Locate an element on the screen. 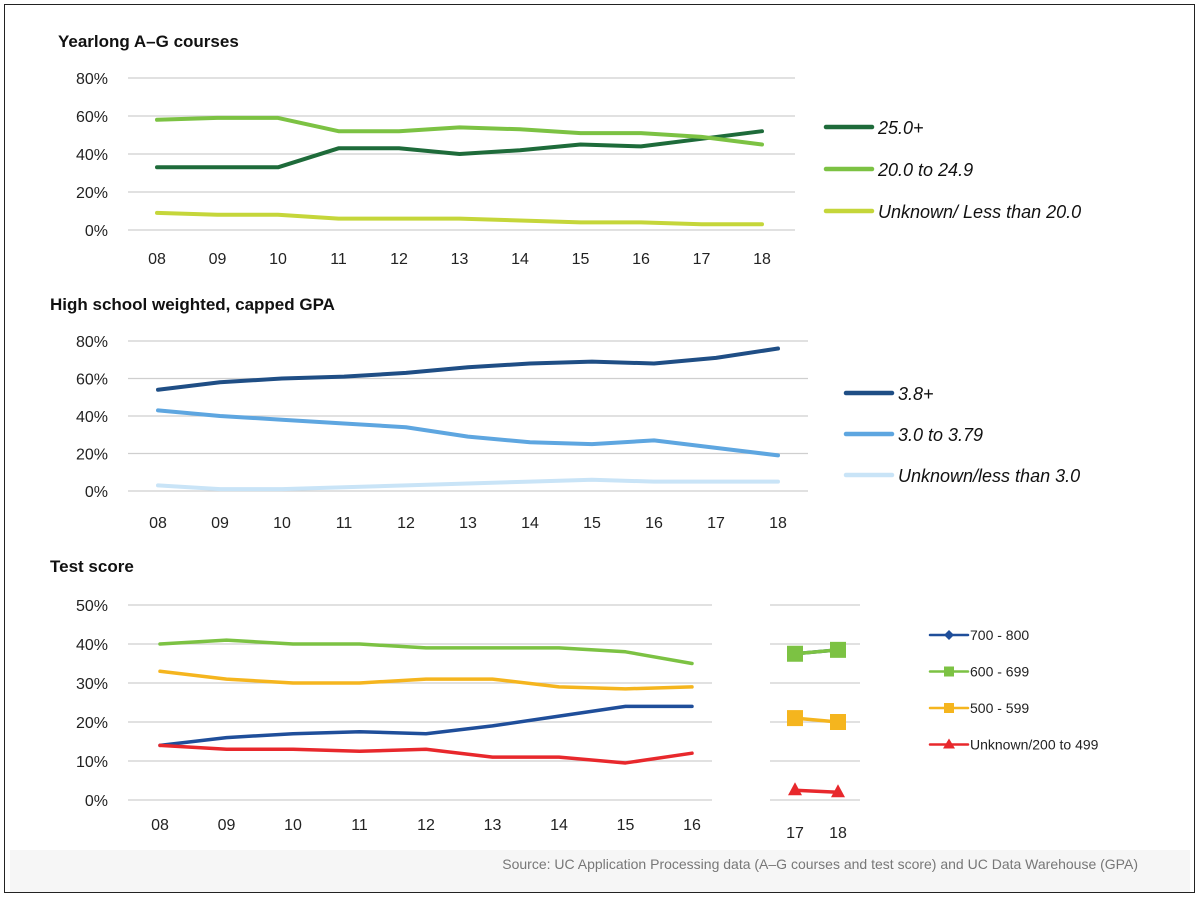 This screenshot has height=897, width=1201. legend-label: 700 - 800 is located at coordinates (999, 635).